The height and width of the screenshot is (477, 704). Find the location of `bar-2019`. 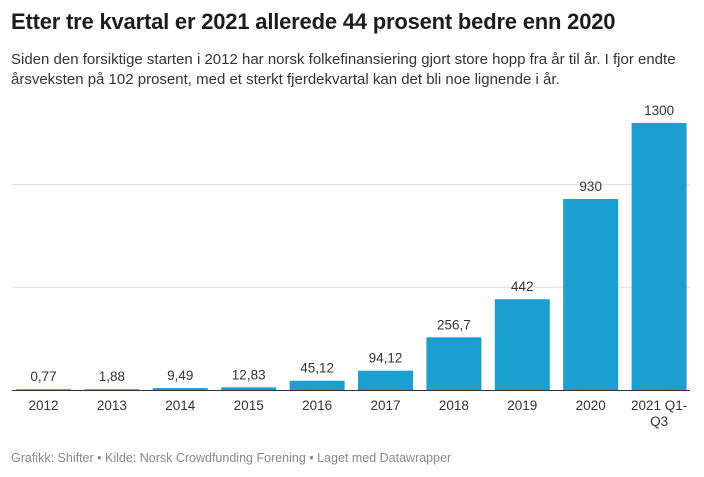

bar-2019 is located at coordinates (522, 344).